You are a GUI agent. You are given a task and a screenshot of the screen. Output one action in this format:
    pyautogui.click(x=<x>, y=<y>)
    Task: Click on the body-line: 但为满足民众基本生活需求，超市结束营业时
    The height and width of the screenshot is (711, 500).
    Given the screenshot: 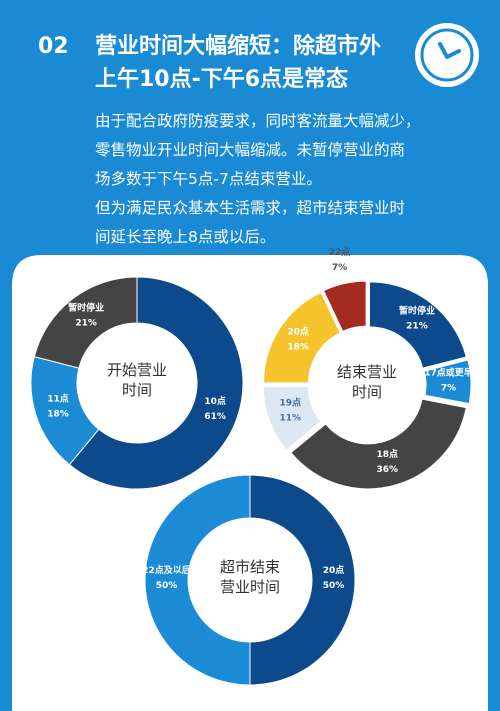 What is the action you would take?
    pyautogui.click(x=250, y=208)
    